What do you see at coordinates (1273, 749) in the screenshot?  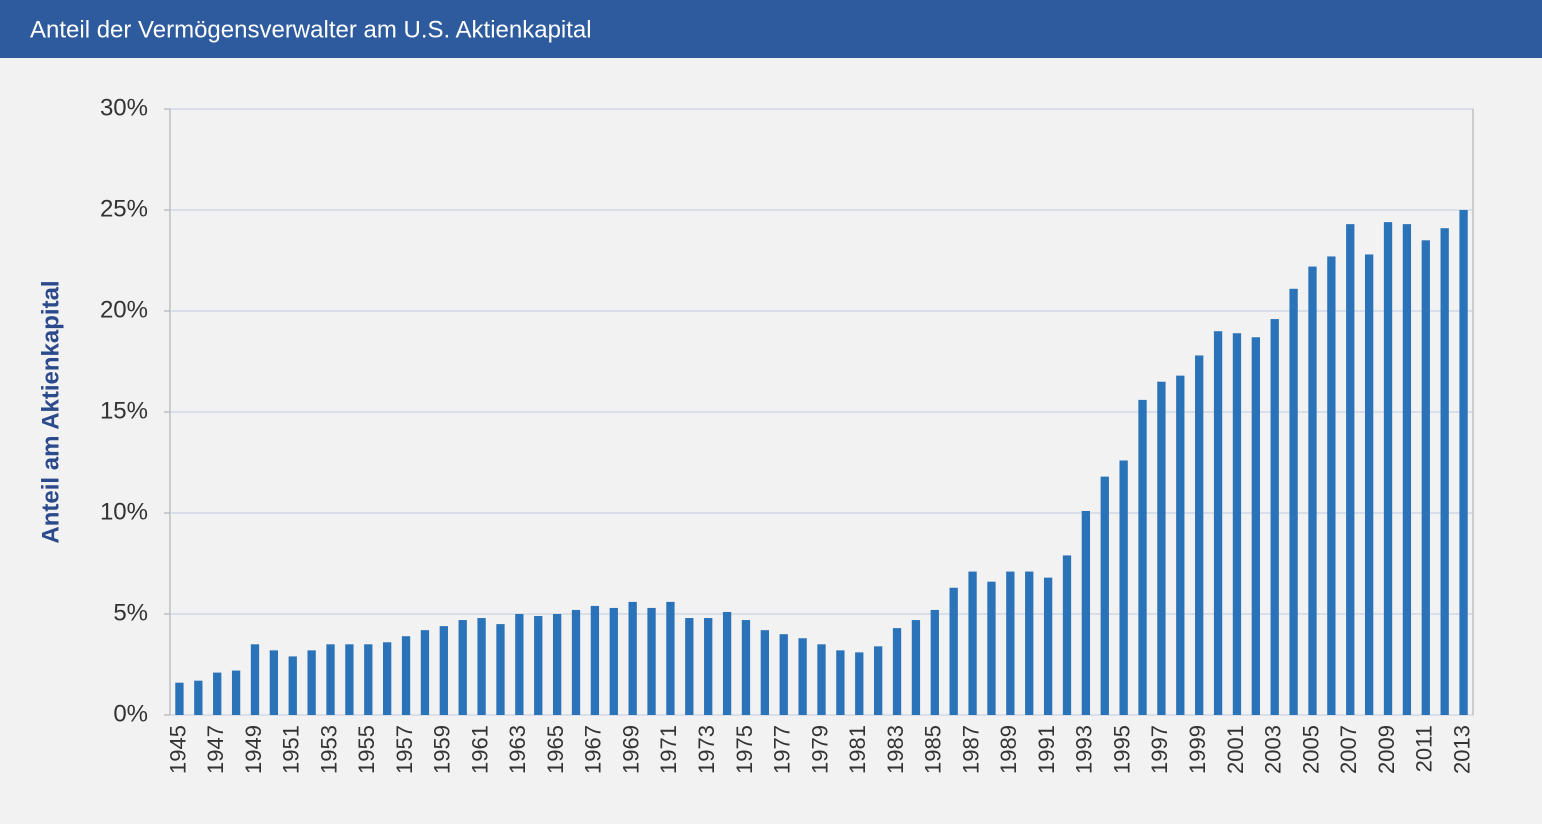 I see `x-tick-label: 2003` at bounding box center [1273, 749].